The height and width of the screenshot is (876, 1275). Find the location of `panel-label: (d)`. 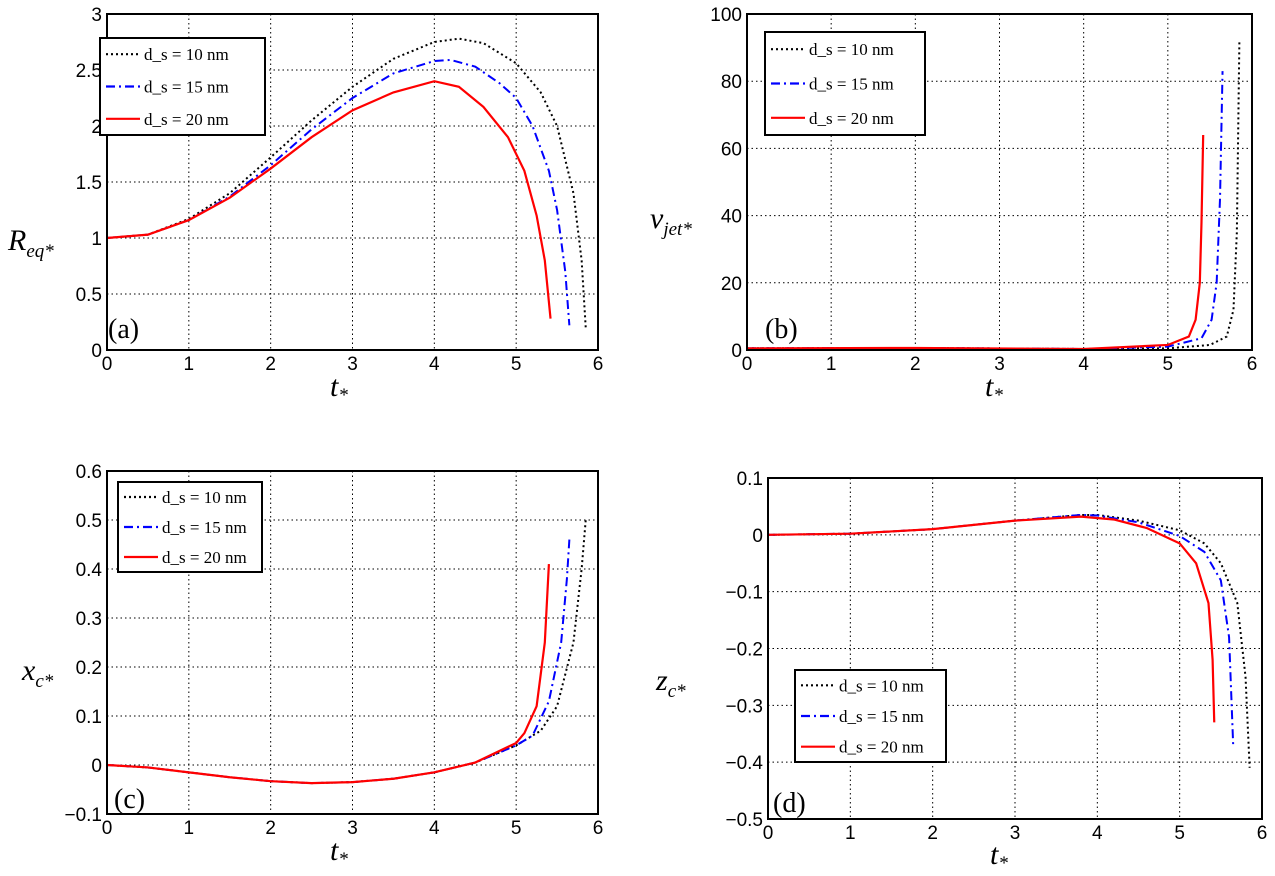

panel-label: (d) is located at coordinates (789, 803).